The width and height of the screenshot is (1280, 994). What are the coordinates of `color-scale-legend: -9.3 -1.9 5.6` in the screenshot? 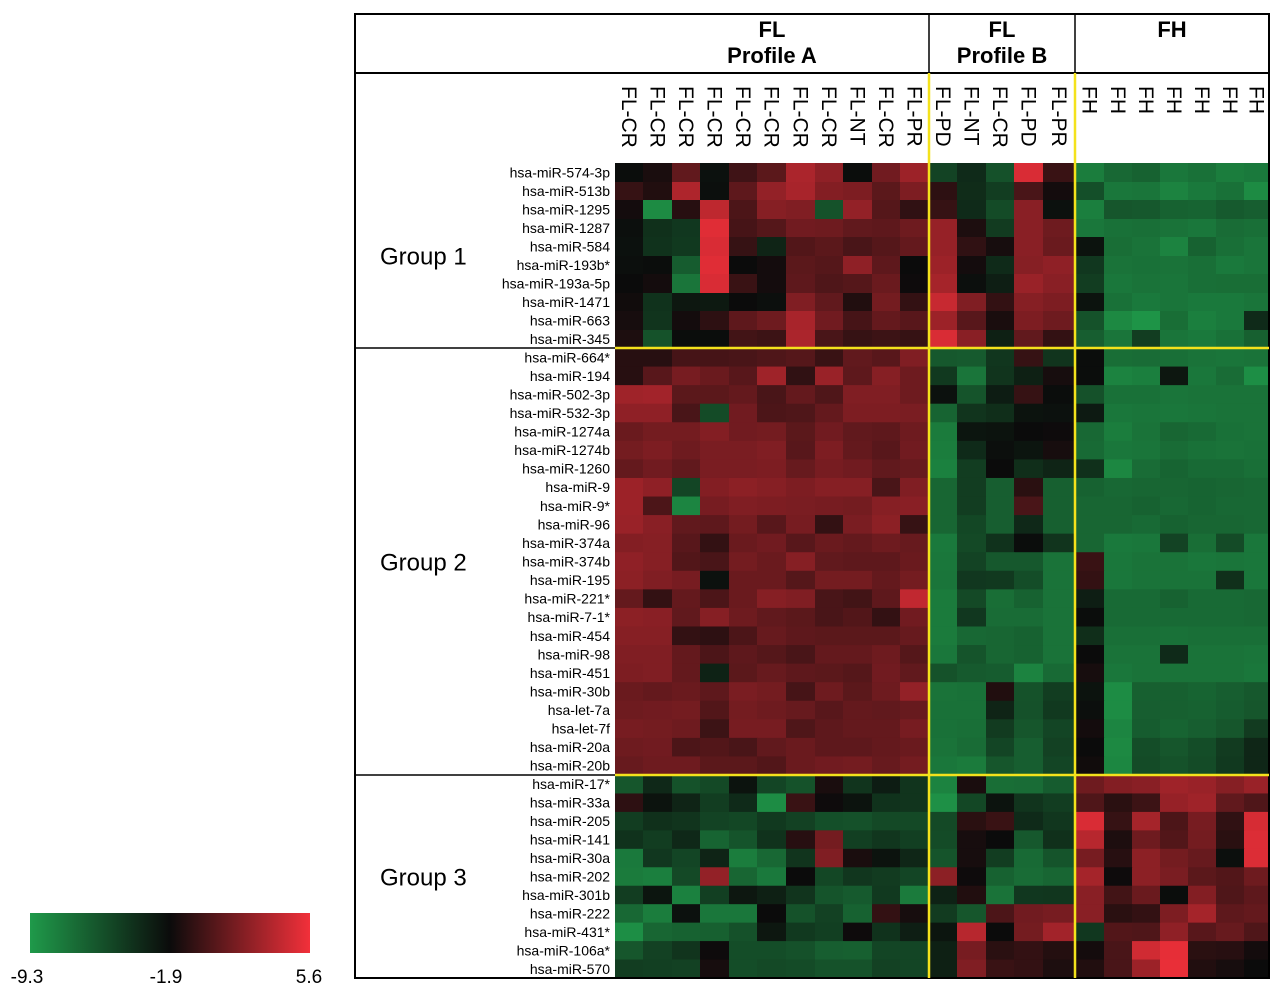 It's located at (166, 950).